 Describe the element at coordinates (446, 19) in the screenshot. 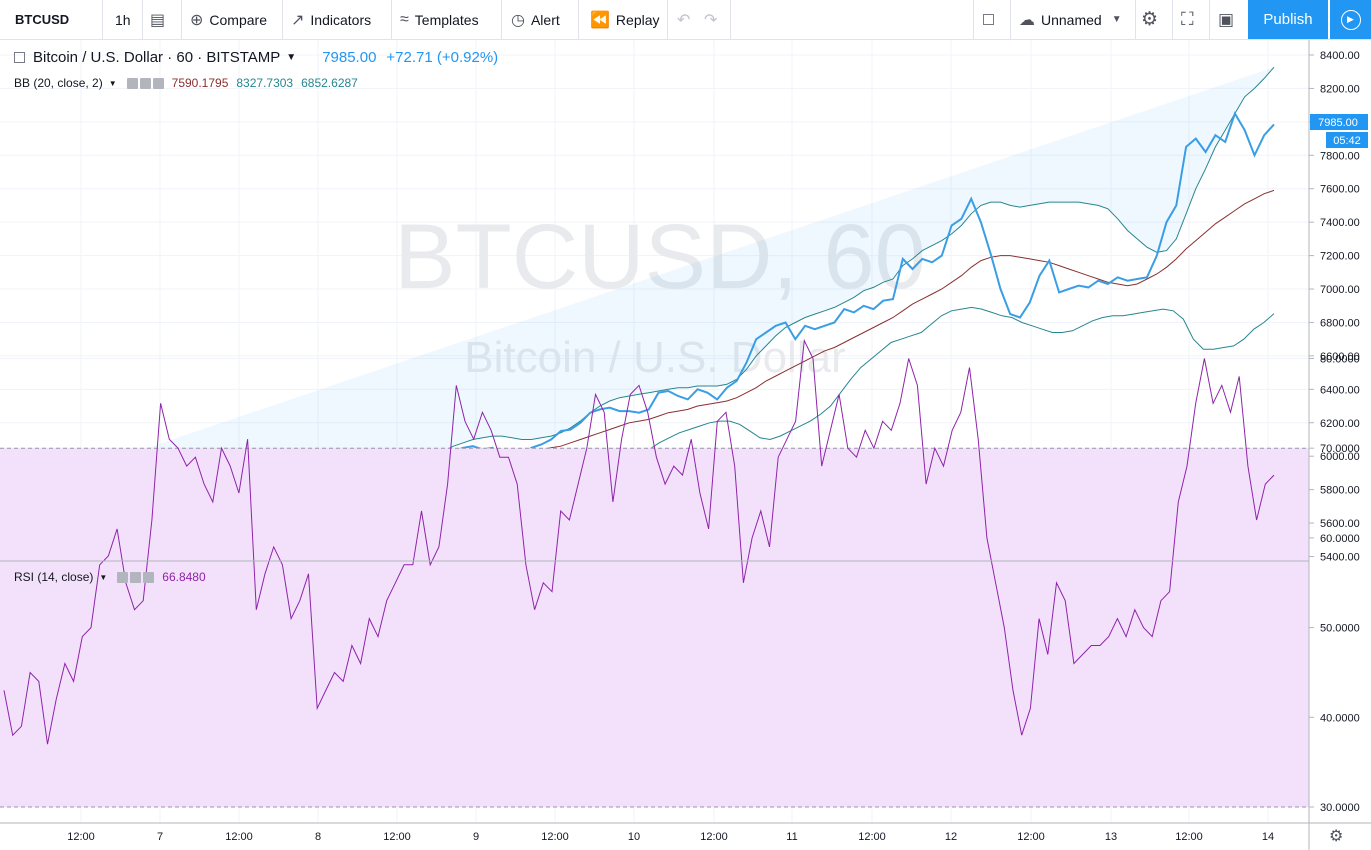

I see `templates-label: Templates` at that location.